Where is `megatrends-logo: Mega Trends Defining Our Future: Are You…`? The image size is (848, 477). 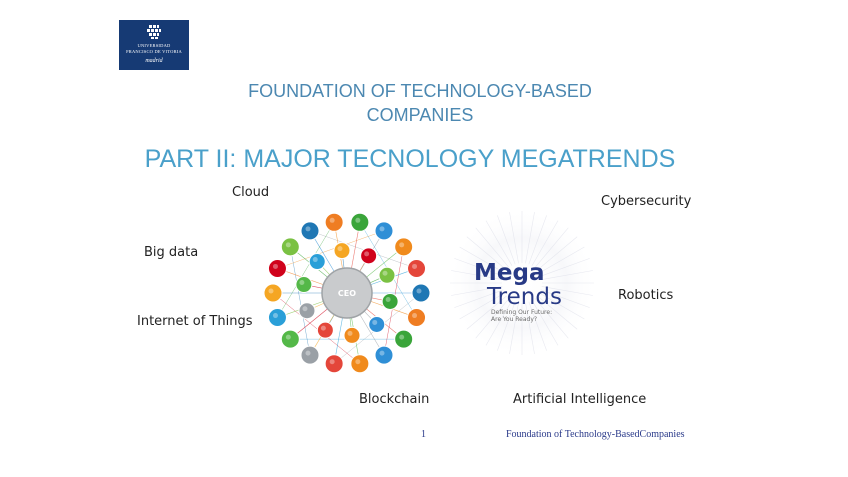
megatrends-logo: Mega Trends Defining Our Future: Are You… is located at coordinates (522, 283).